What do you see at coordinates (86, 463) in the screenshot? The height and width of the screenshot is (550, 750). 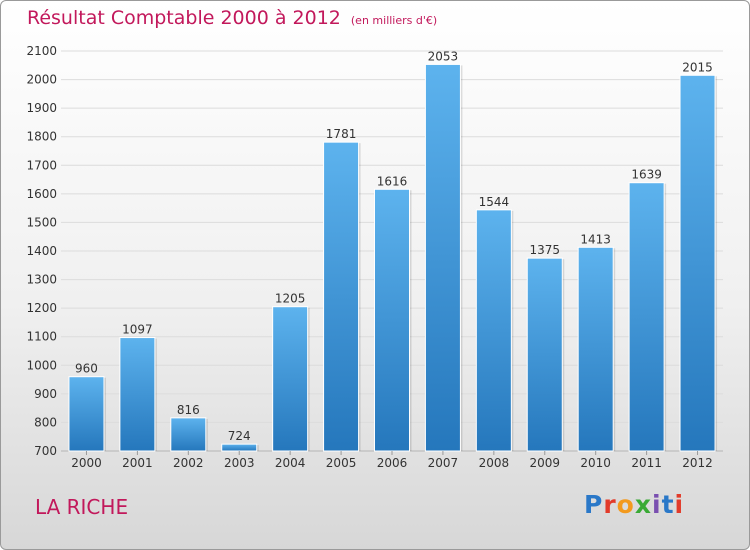 I see `x-tick-label: 2000` at bounding box center [86, 463].